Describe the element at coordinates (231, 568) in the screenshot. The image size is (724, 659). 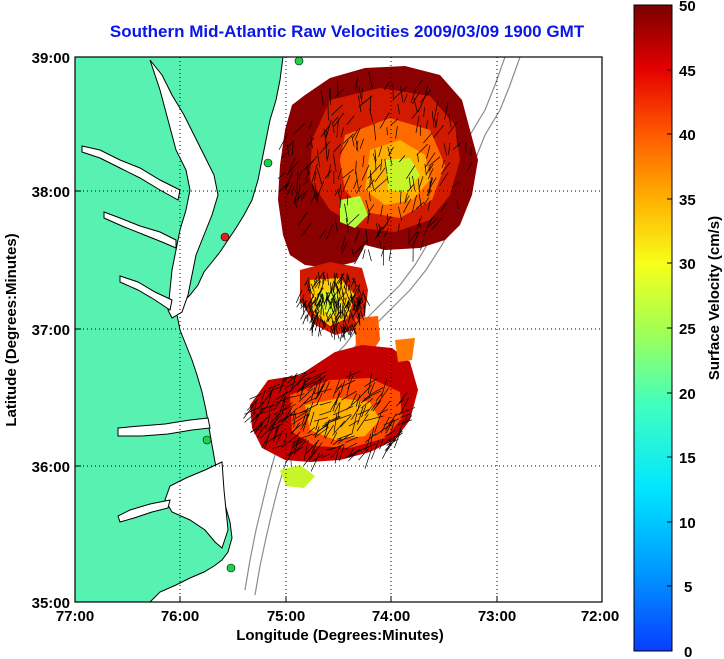
I see `radar-station-marker` at that location.